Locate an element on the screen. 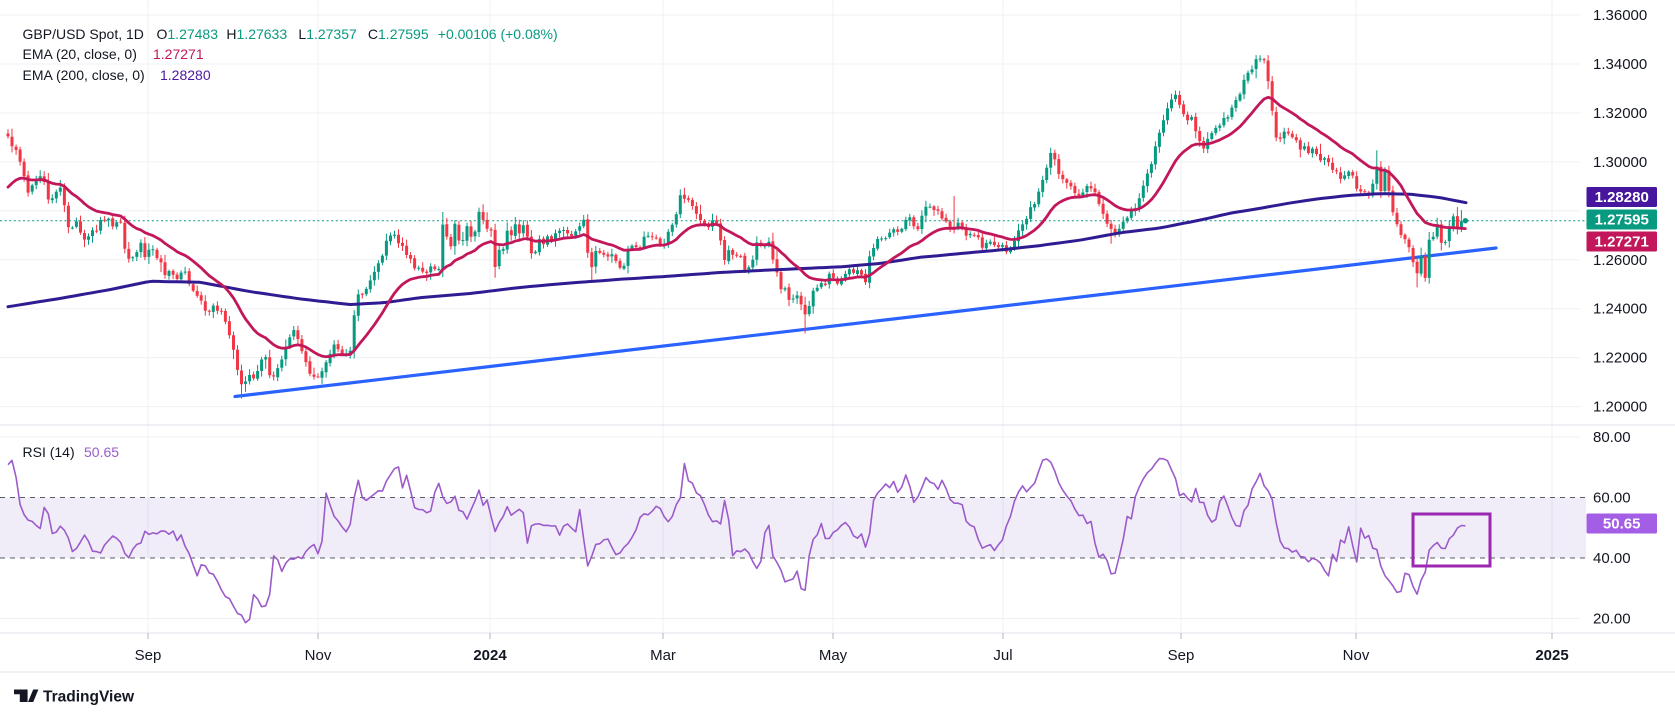 The height and width of the screenshot is (723, 1675). svg-text: O1.27483 is located at coordinates (188, 34).